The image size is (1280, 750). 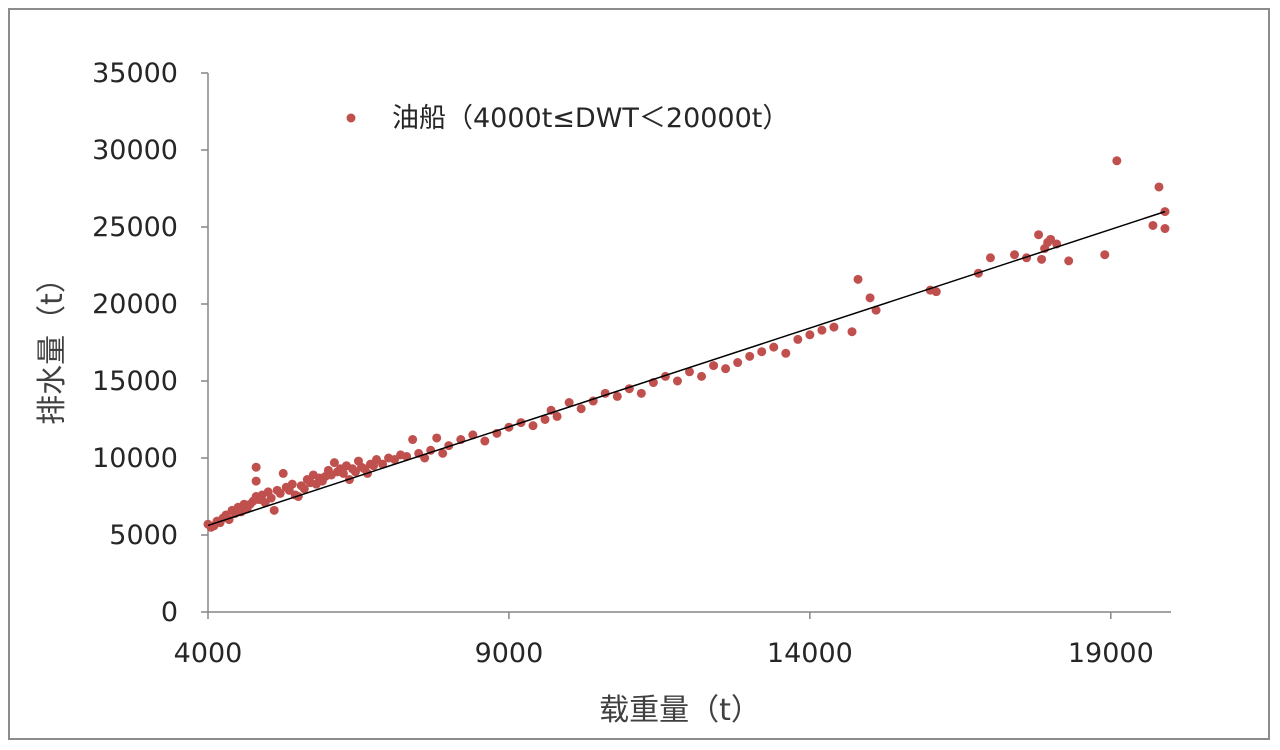 What do you see at coordinates (135, 458) in the screenshot?
I see `y-tick-label: 10000` at bounding box center [135, 458].